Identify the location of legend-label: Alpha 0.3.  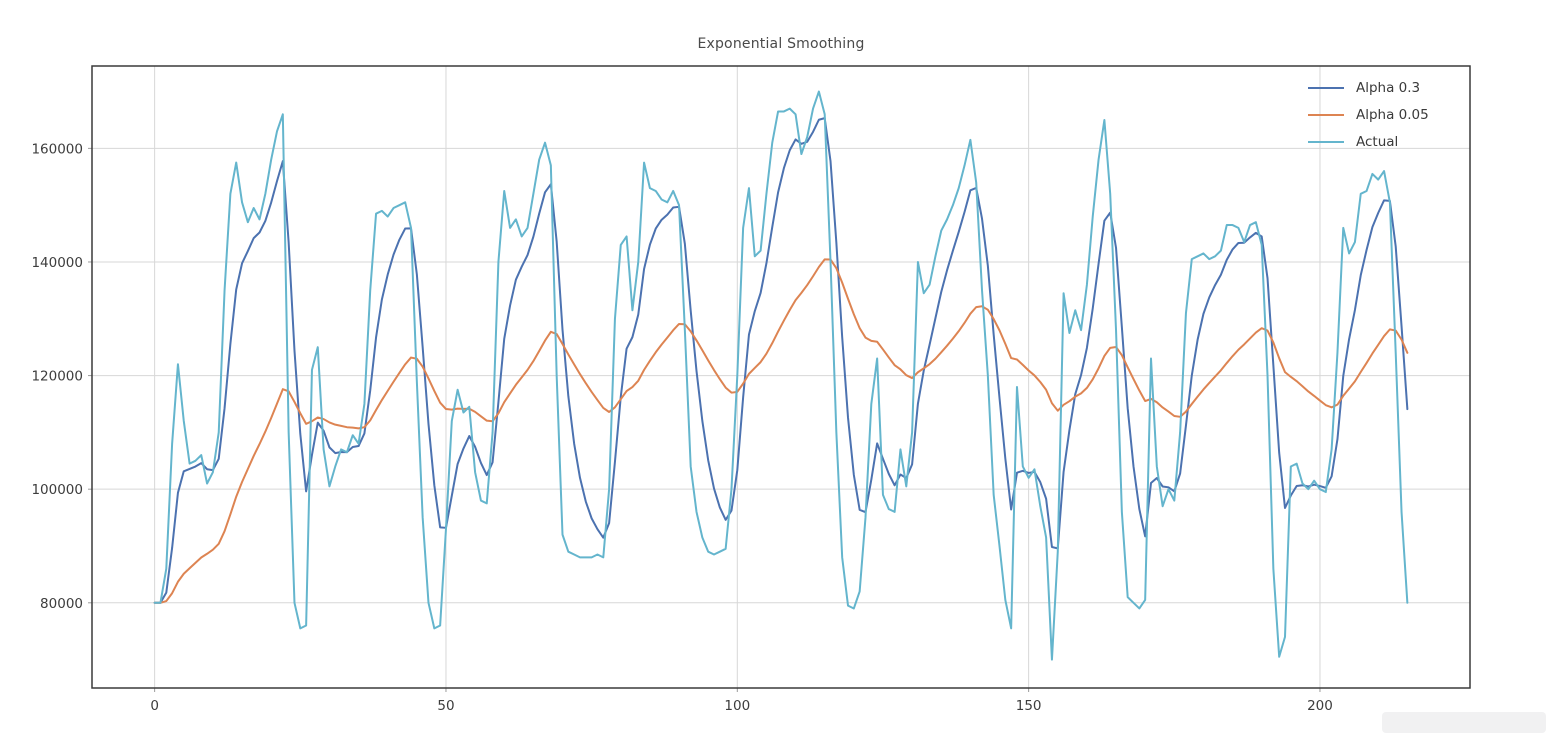
(1388, 87).